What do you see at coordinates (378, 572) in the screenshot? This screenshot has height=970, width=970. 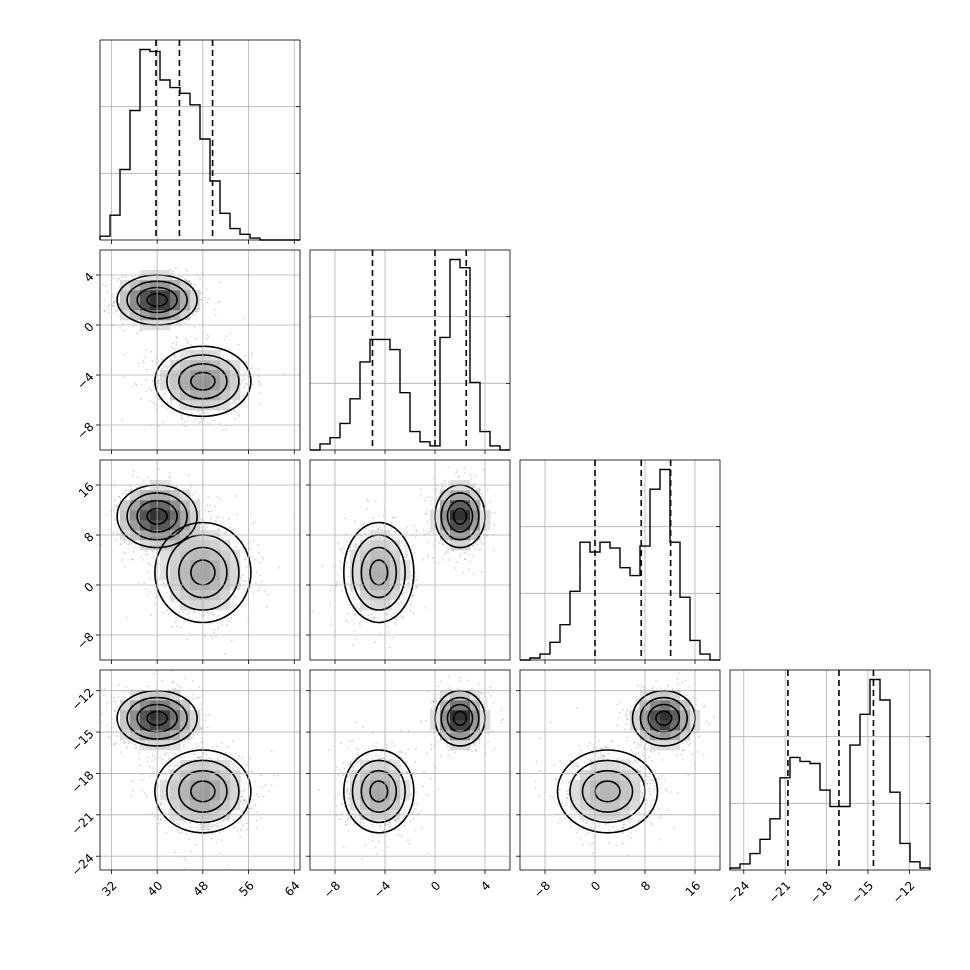 I see `contour-line` at bounding box center [378, 572].